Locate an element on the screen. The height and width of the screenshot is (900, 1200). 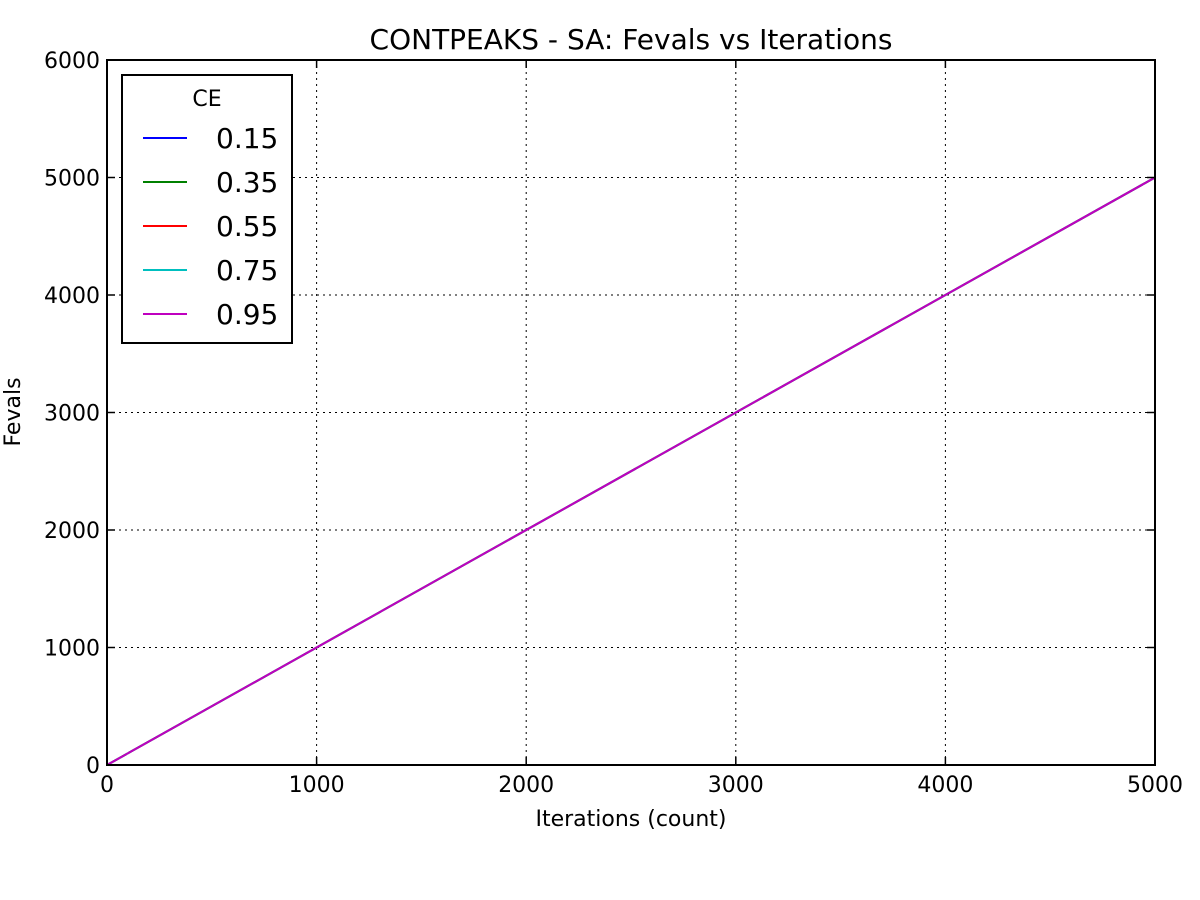
x-tick-label: 2000 is located at coordinates (526, 785).